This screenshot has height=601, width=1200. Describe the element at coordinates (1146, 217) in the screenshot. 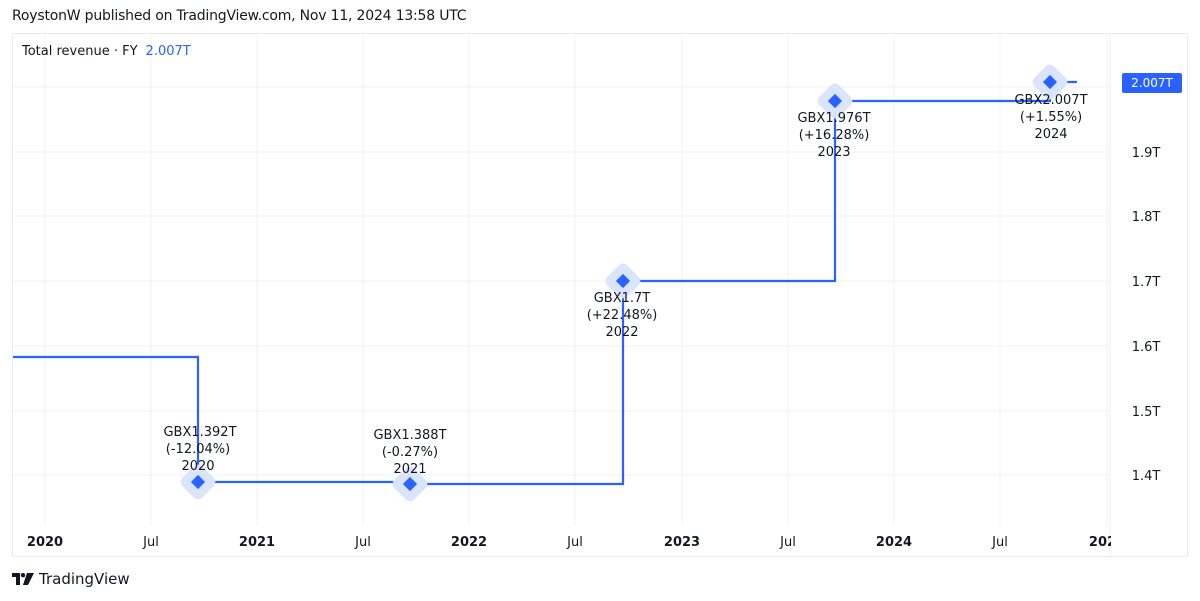

I see `price-tick: 1.8T` at that location.